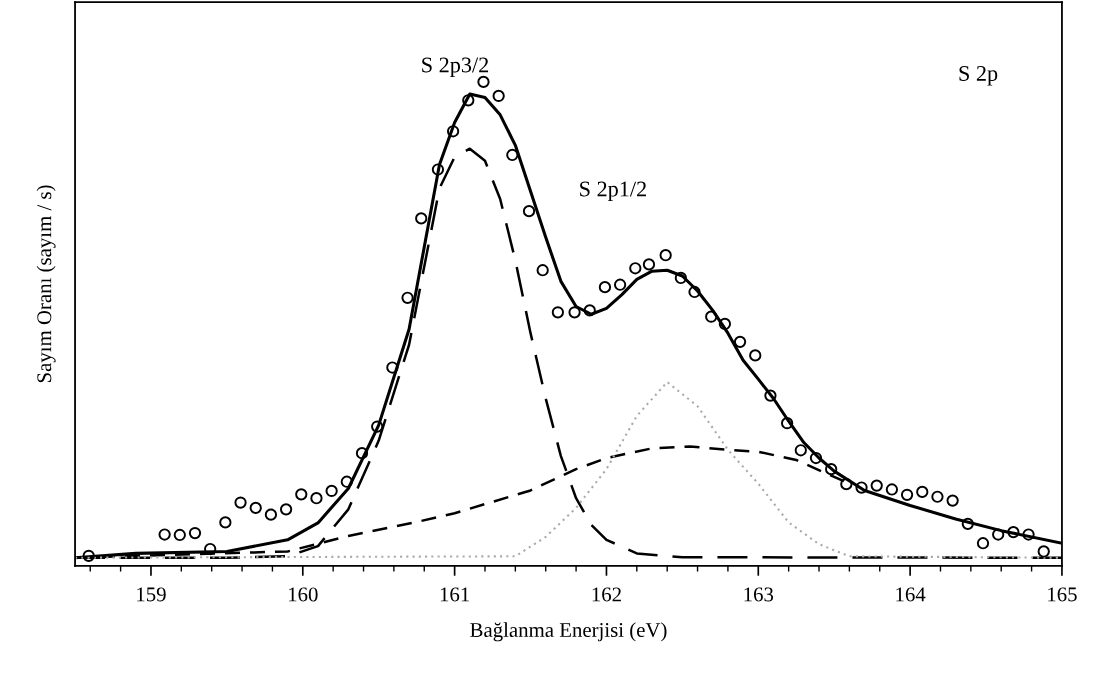  I want to click on x-tick-label: 159, so click(151, 594).